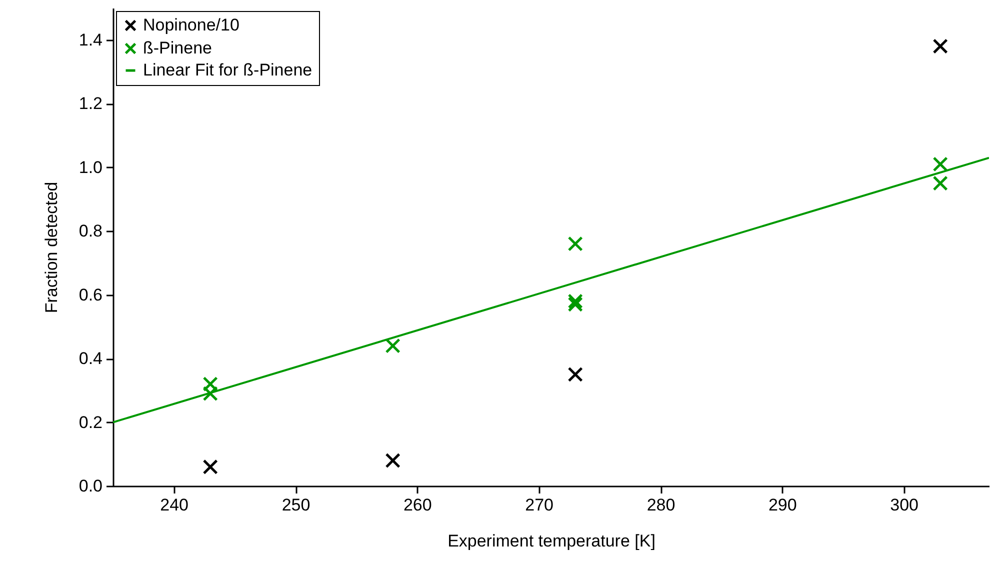  I want to click on y-tick-label: 0.4, so click(90, 358).